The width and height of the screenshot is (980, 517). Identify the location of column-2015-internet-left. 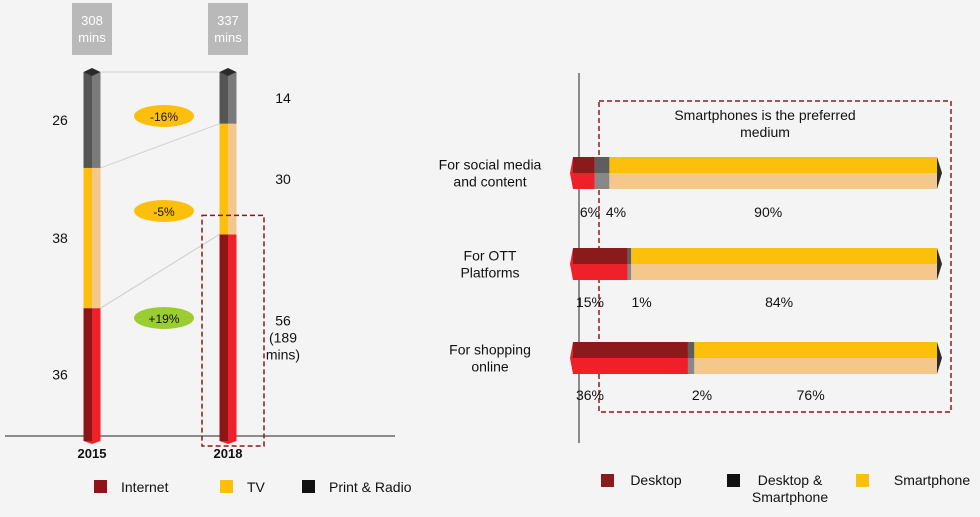
(88, 374).